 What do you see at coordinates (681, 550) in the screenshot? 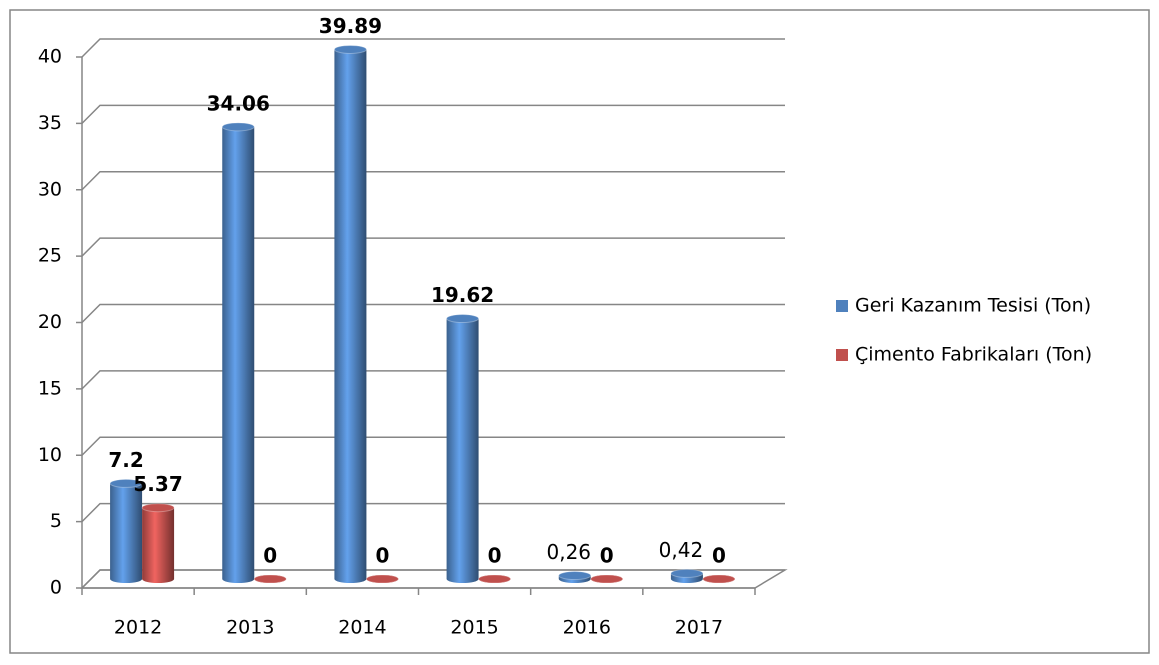
I see `data-label: 0,42` at bounding box center [681, 550].